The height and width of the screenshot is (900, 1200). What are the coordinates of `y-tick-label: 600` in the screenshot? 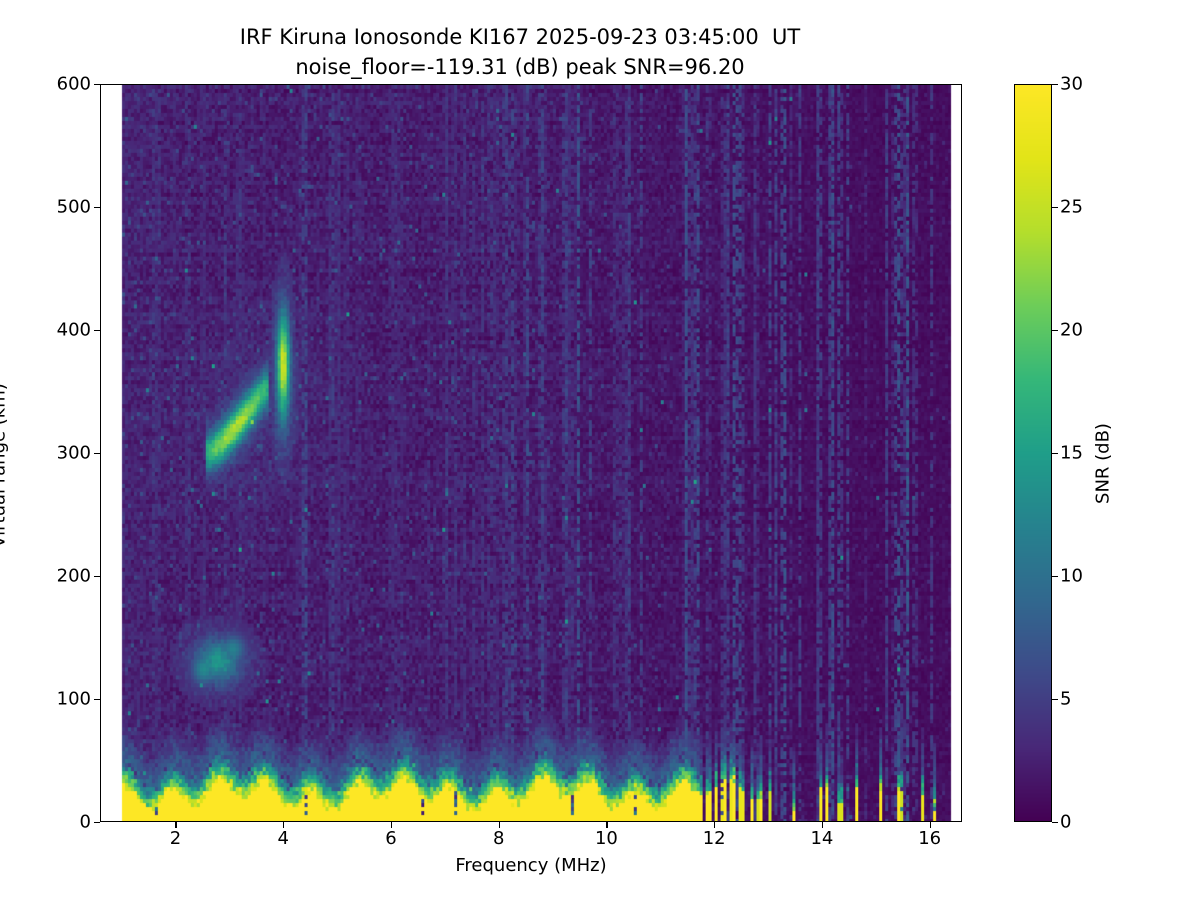 It's located at (73, 84).